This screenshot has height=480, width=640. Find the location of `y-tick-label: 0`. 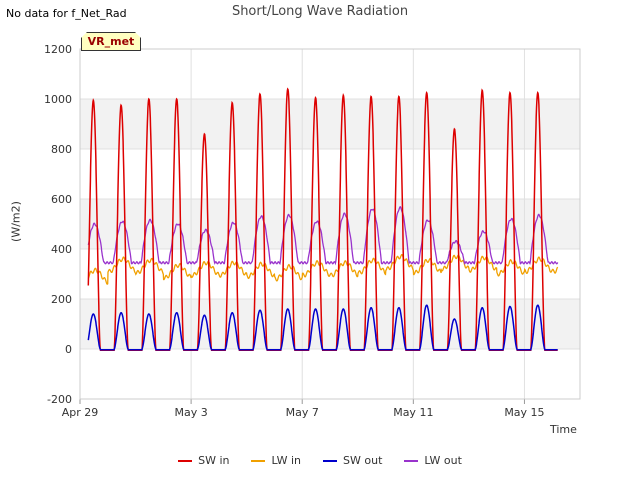

y-tick-label: 0 is located at coordinates (68, 349).